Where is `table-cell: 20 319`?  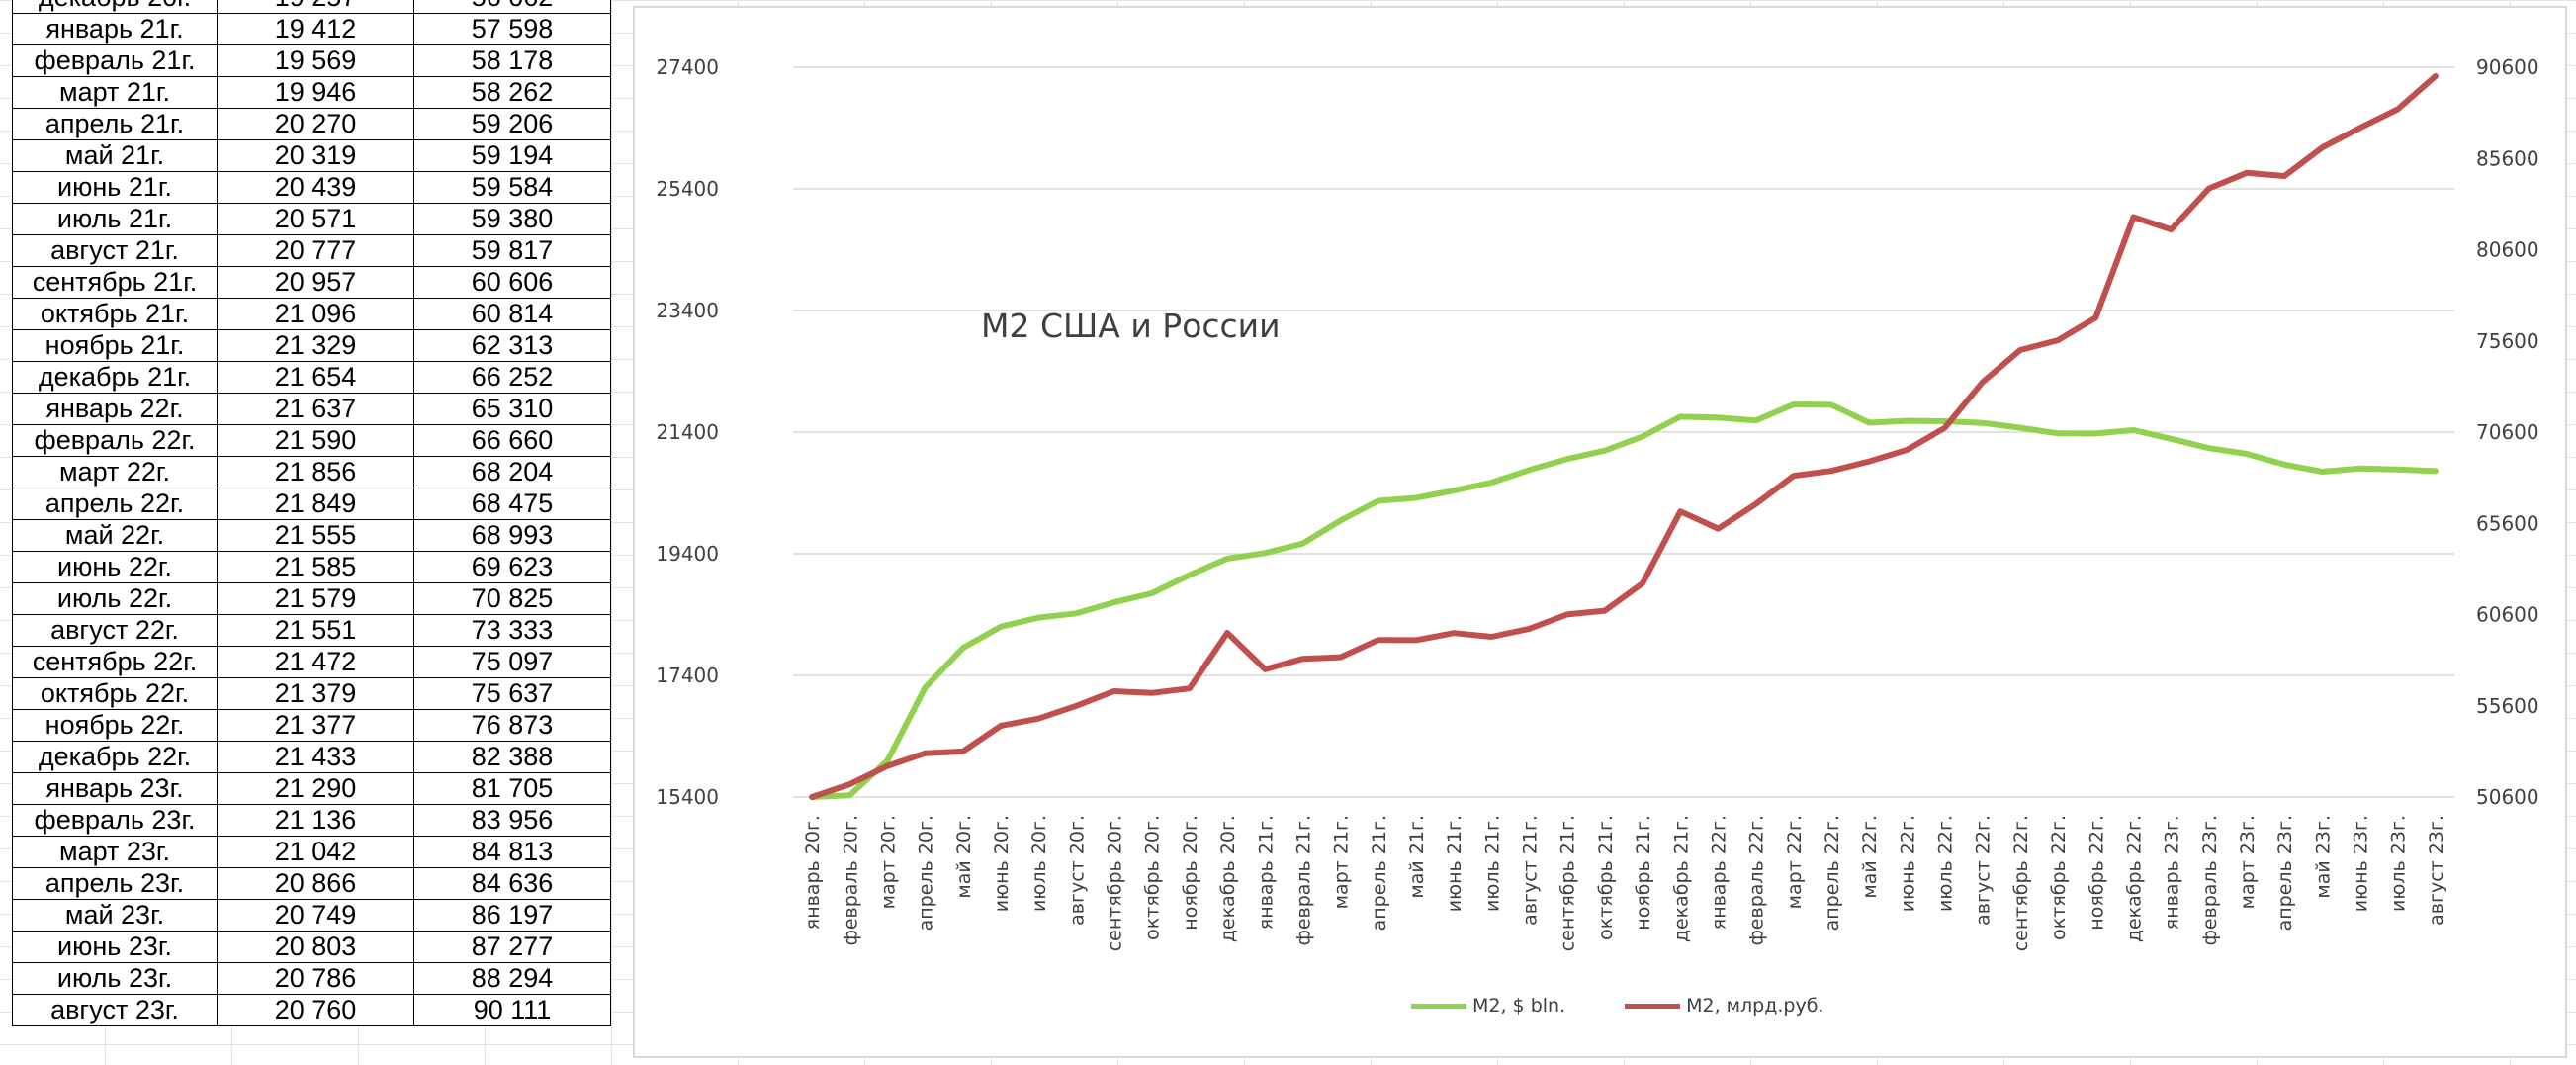 table-cell: 20 319 is located at coordinates (315, 155).